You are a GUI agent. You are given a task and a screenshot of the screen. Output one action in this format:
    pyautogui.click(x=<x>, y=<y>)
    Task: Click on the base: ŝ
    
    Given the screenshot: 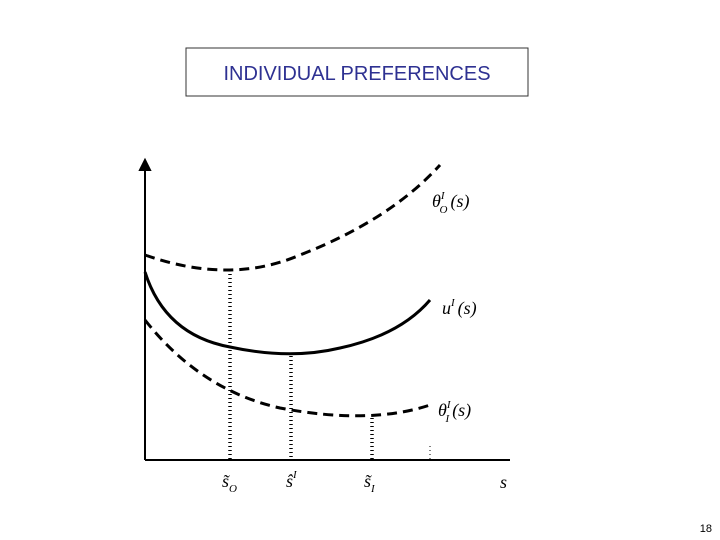 What is the action you would take?
    pyautogui.click(x=290, y=481)
    